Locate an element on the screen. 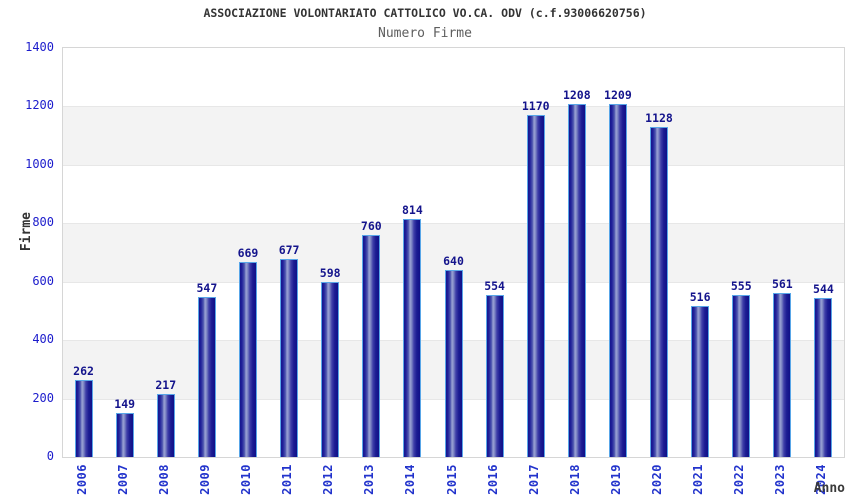  bar-value-label: 217 is located at coordinates (166, 385).